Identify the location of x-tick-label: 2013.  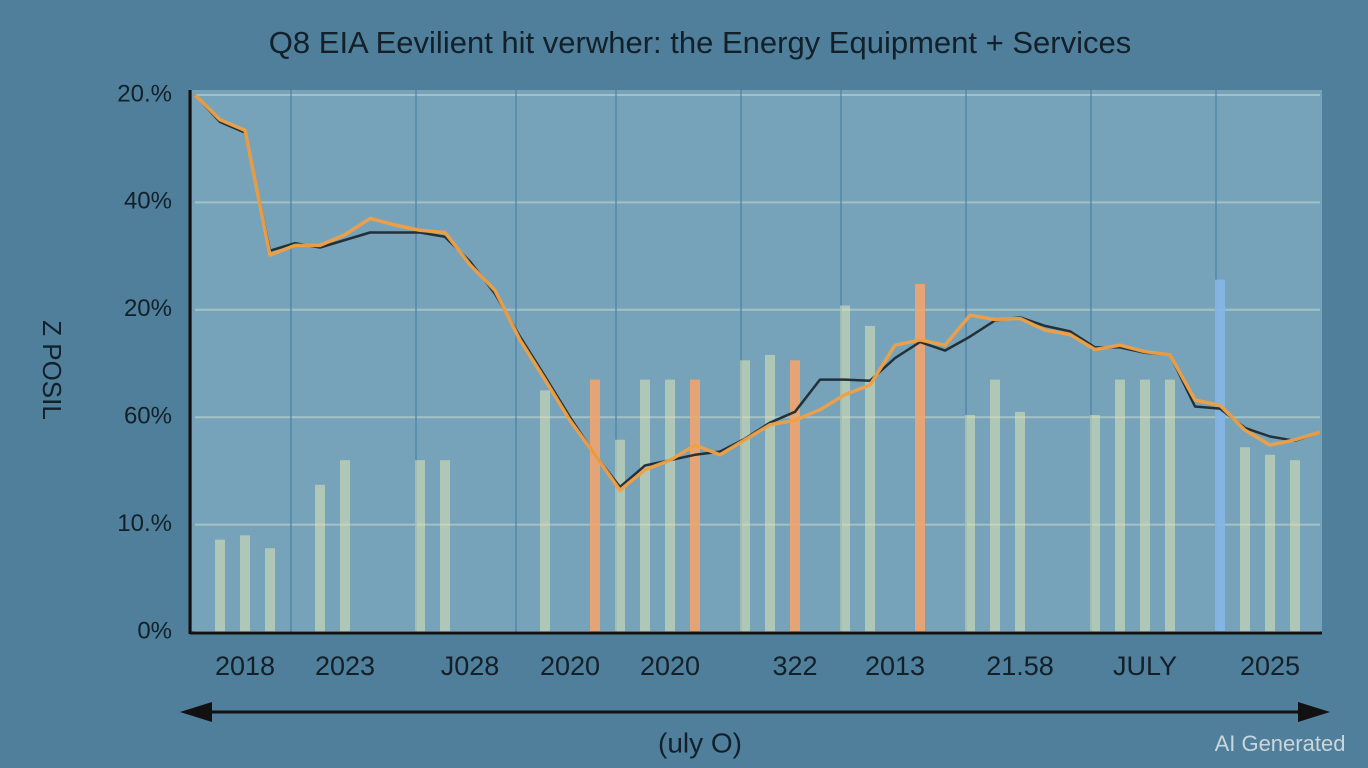
(895, 666).